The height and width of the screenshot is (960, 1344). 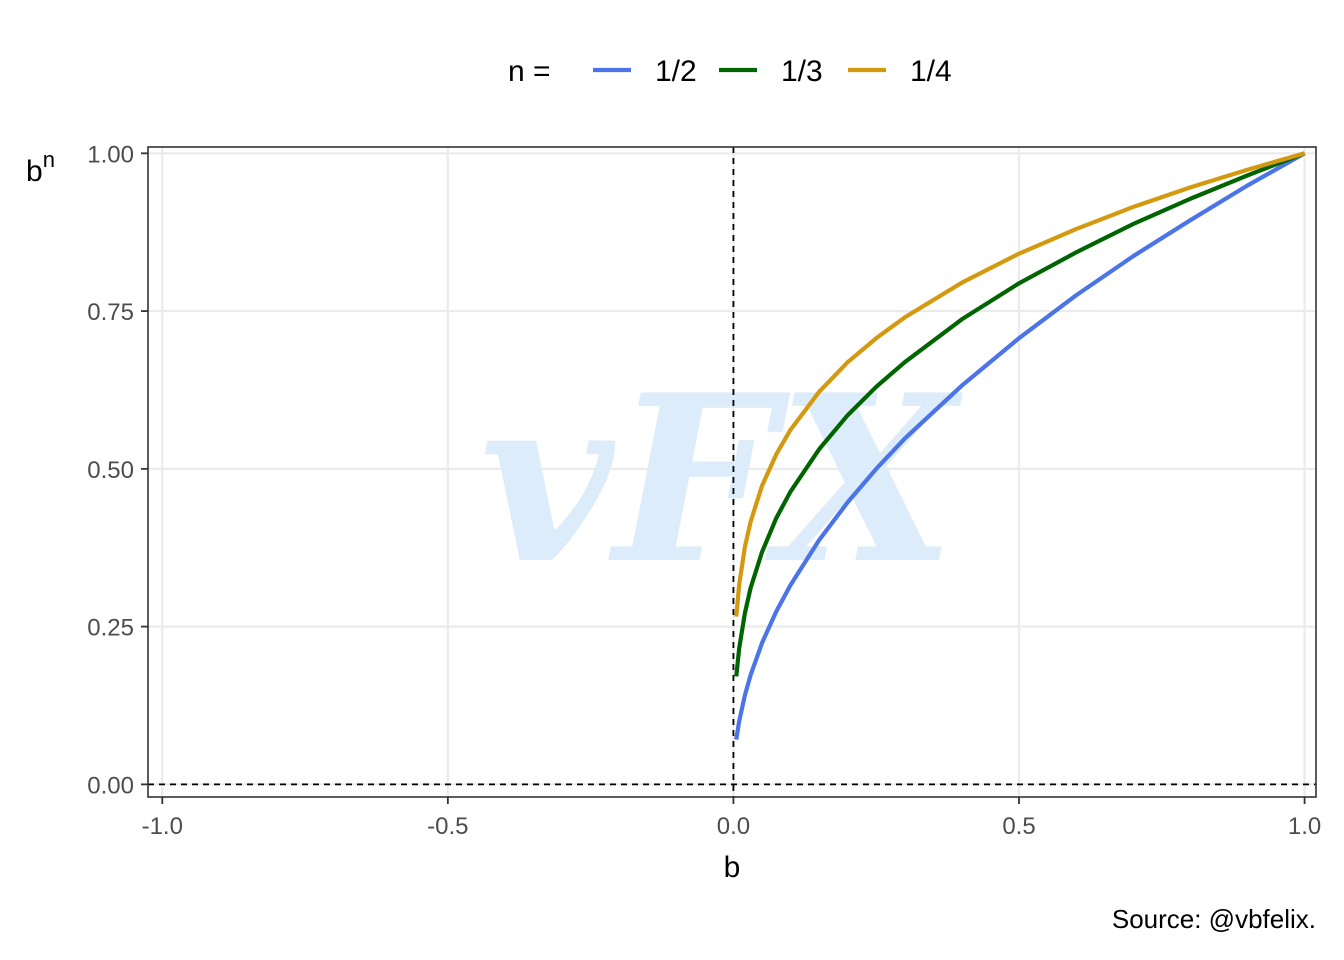 I want to click on y-axis-title: bn, so click(x=40, y=167).